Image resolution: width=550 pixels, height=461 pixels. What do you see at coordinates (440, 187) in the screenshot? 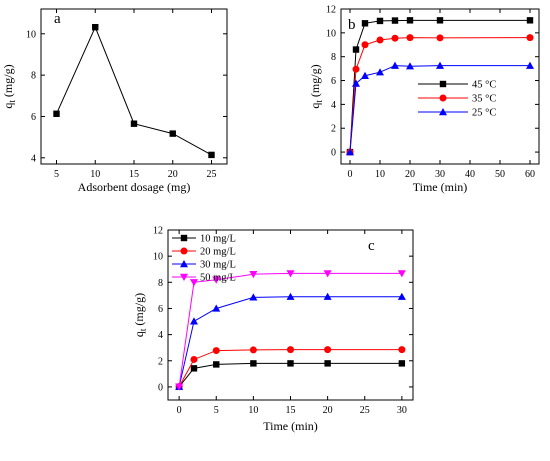
I see `x-axis-label: Time (min)` at bounding box center [440, 187].